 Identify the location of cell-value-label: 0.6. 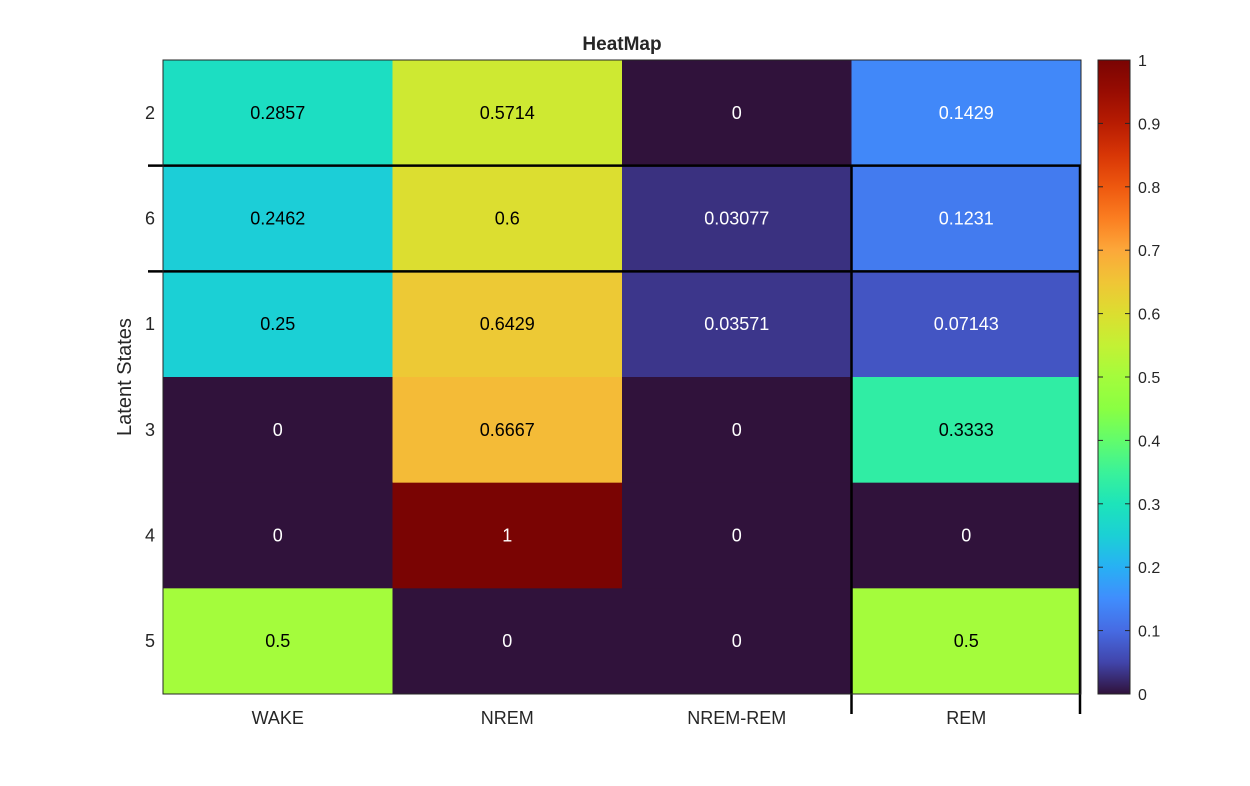
(507, 219).